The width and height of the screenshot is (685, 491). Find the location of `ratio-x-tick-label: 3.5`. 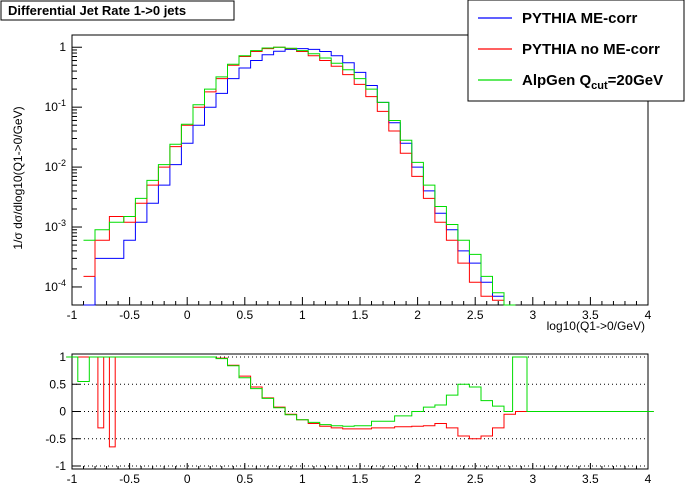

ratio-x-tick-label: 3.5 is located at coordinates (590, 479).